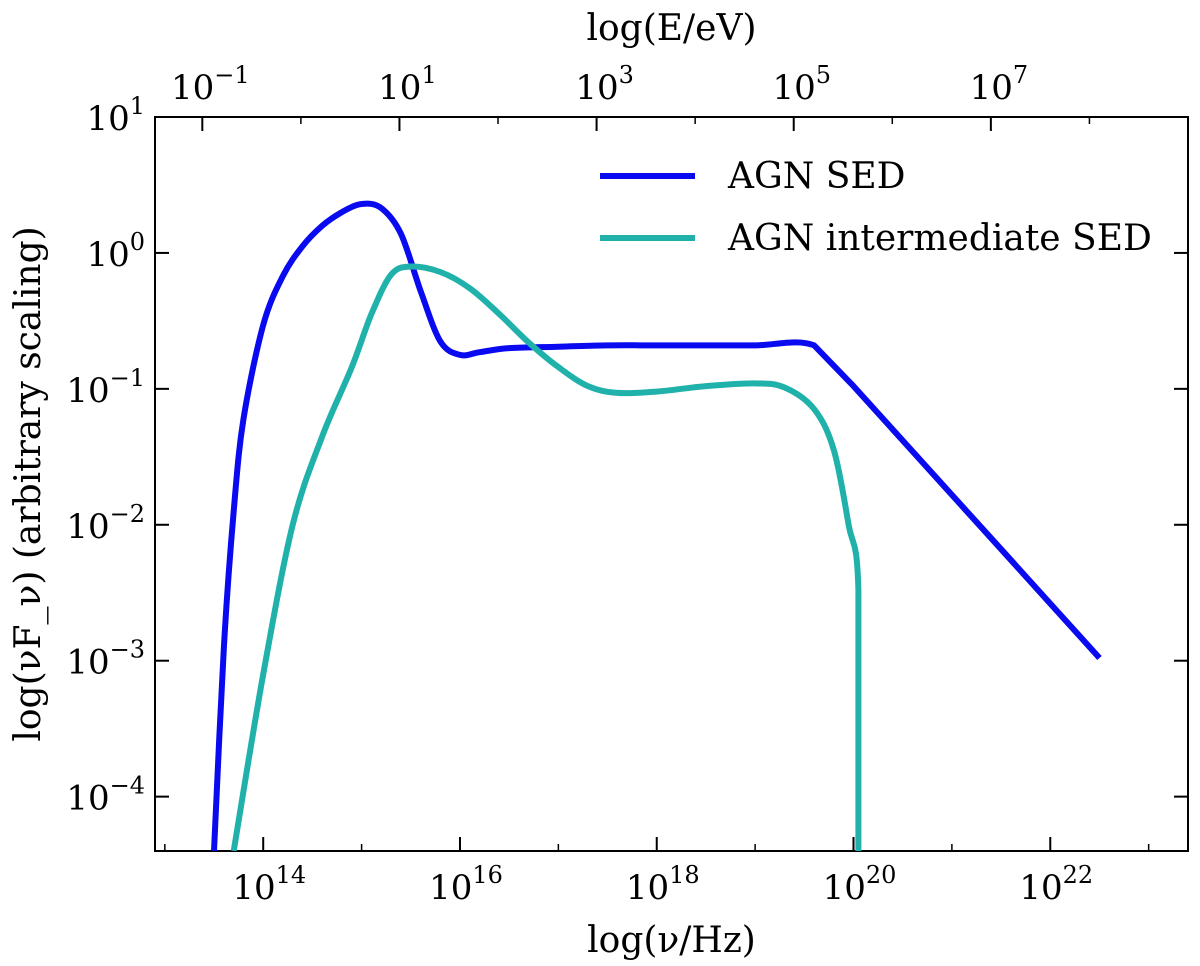 This screenshot has height=966, width=1200. Describe the element at coordinates (939, 238) in the screenshot. I see `legend-label: AGN intermediate SED` at that location.